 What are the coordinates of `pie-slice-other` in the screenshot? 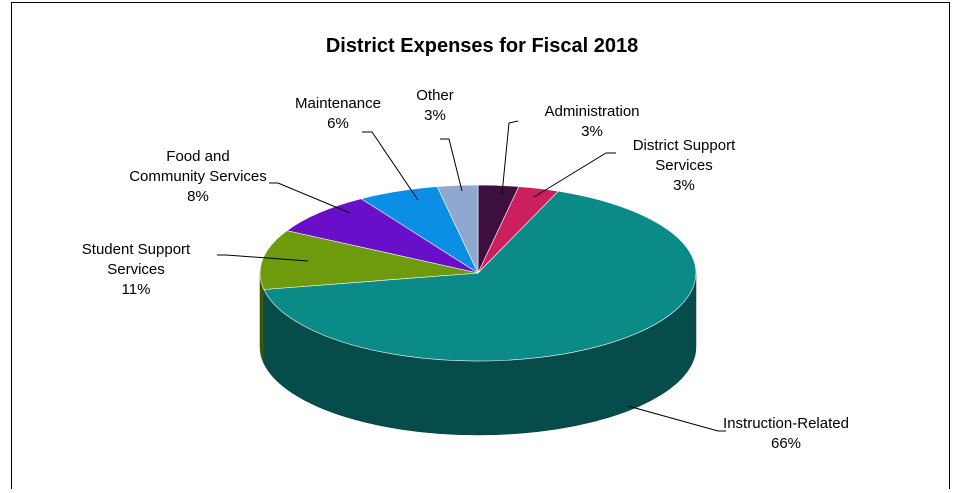 It's located at (457, 229).